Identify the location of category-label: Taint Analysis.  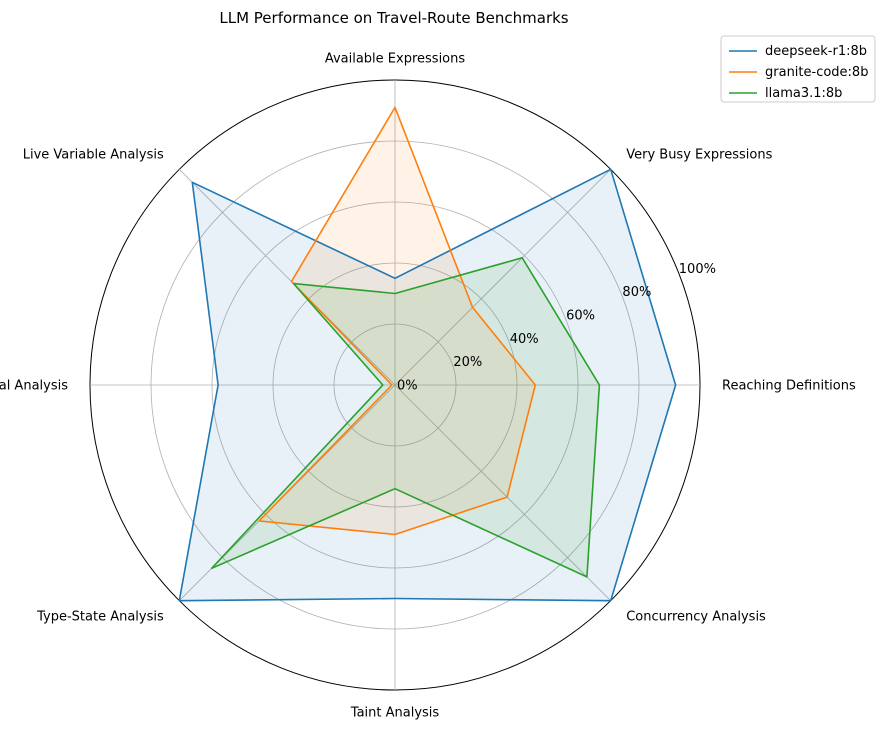
(395, 713).